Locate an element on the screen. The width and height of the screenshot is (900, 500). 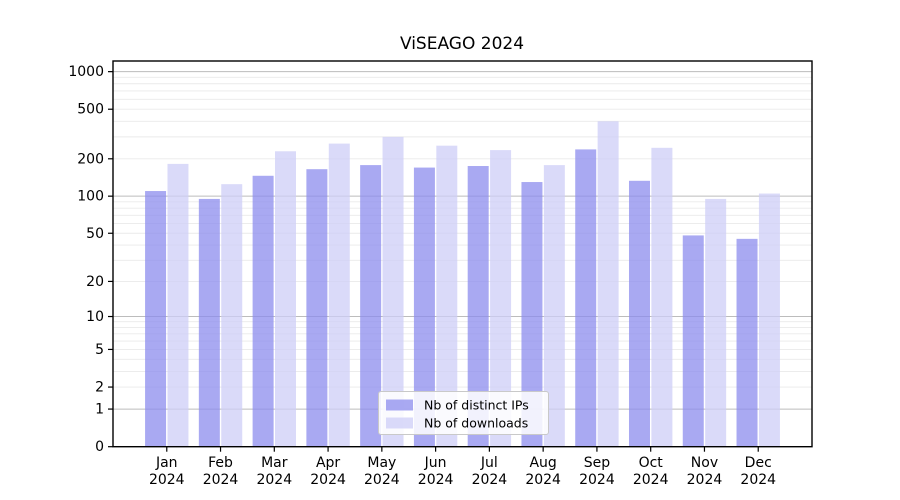
x-tick-label-month: Dec is located at coordinates (758, 463).